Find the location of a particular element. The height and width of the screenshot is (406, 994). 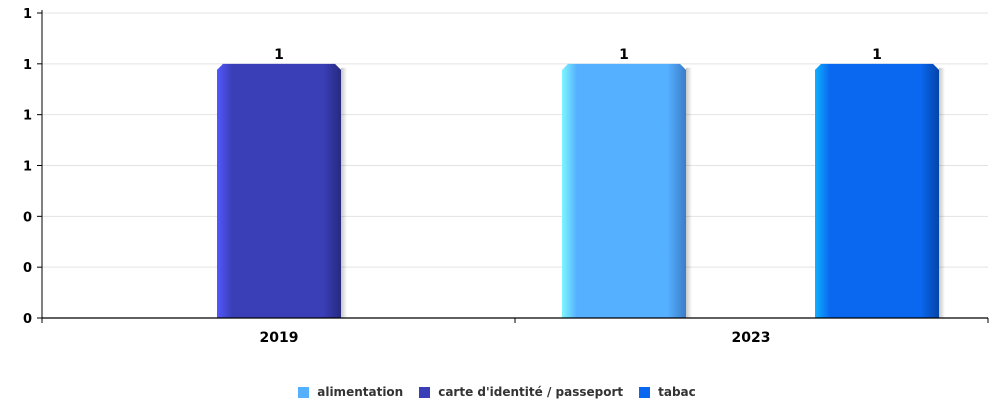

x-tick-label: 2023 is located at coordinates (751, 338).